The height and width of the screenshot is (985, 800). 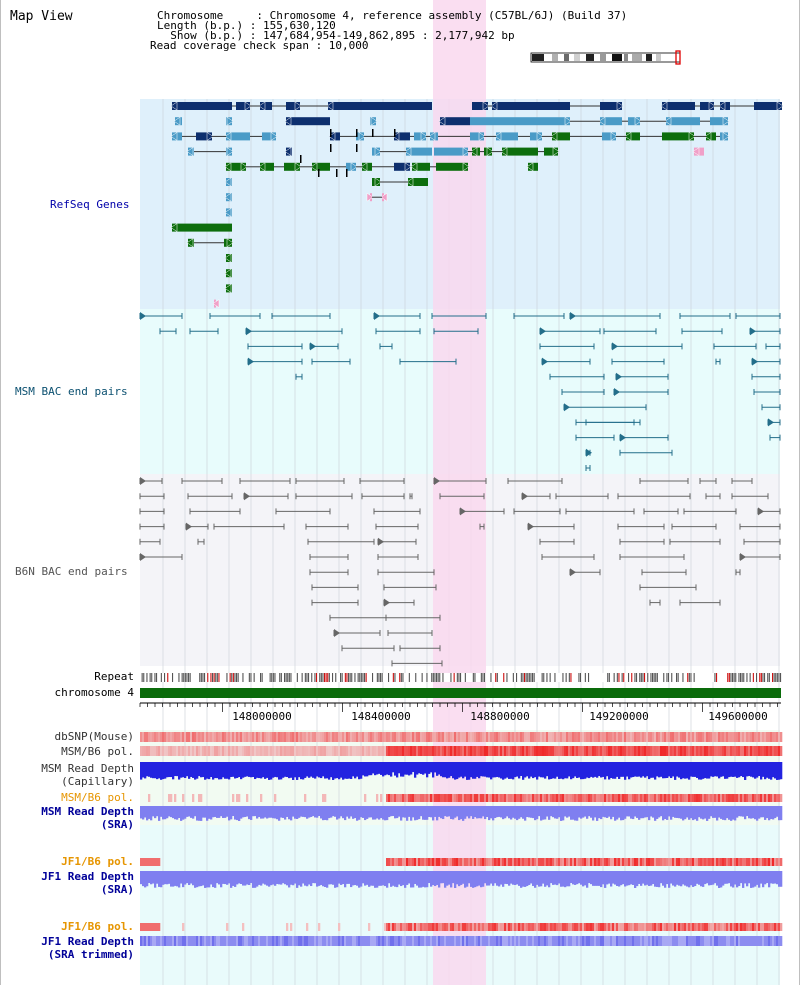 What do you see at coordinates (87, 941) in the screenshot?
I see `track-label-jf1-depth-trimmed: JF1 Read Depth` at bounding box center [87, 941].